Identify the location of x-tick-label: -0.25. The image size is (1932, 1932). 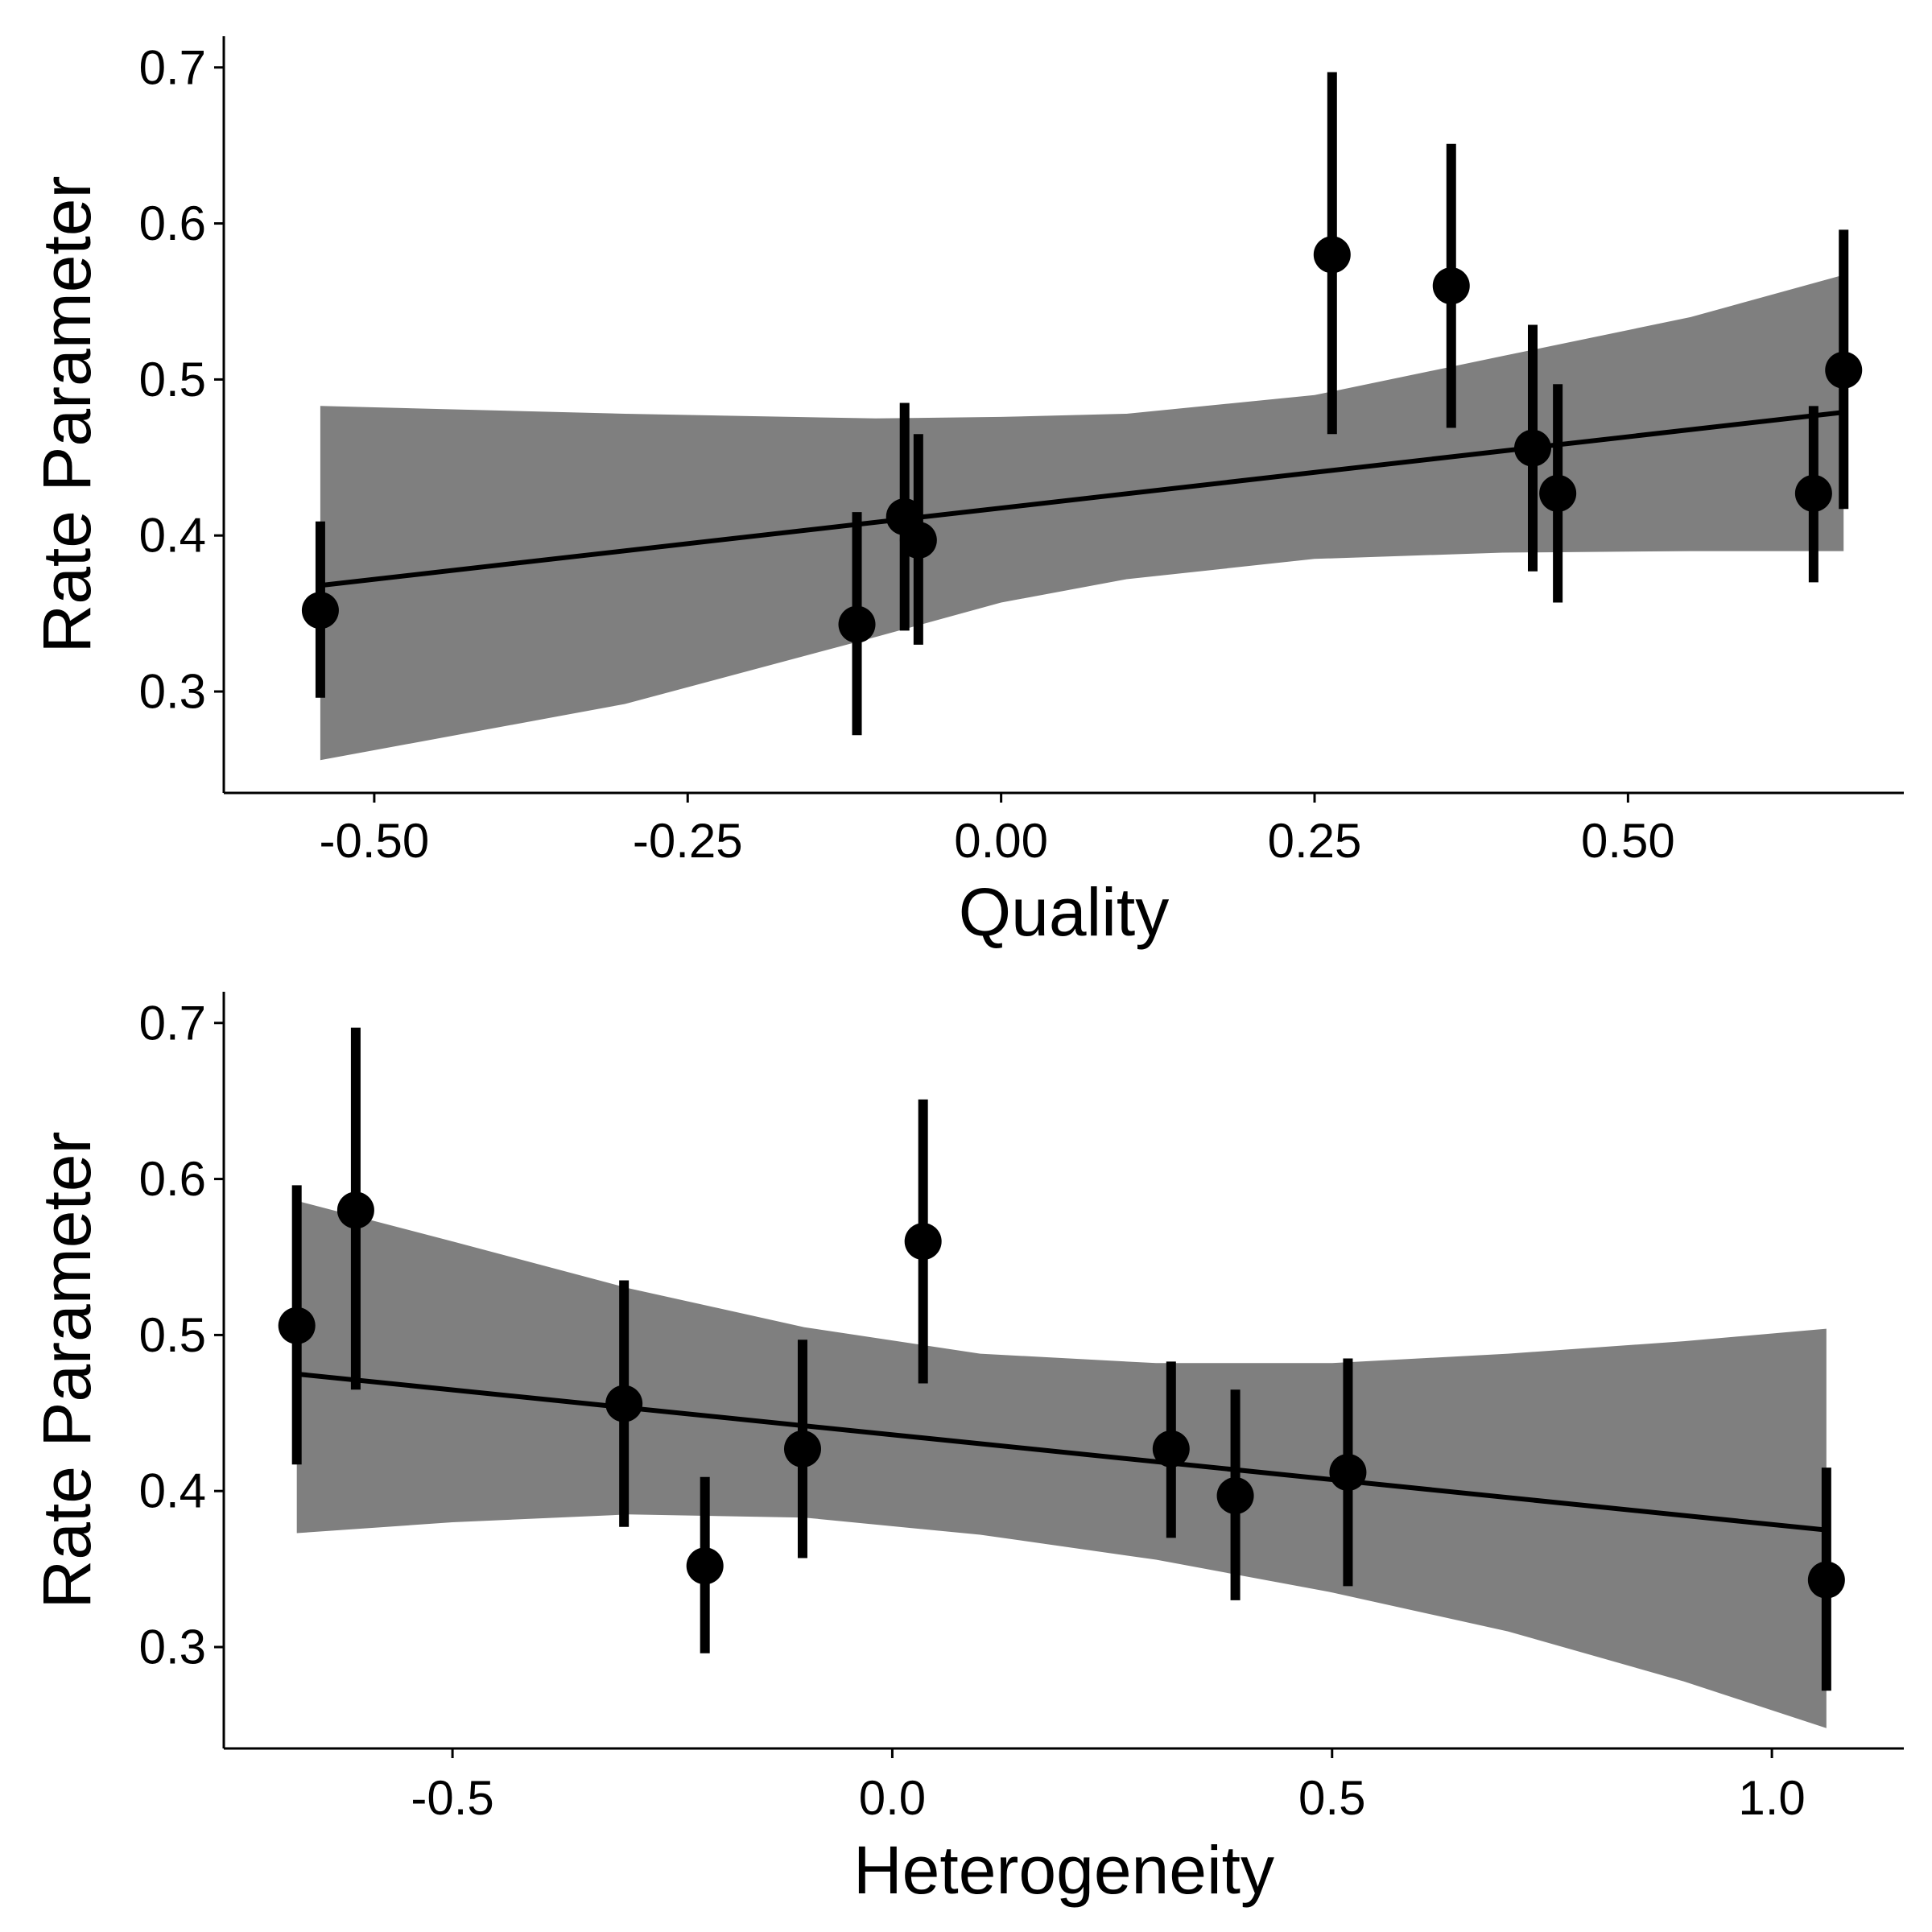
(688, 841).